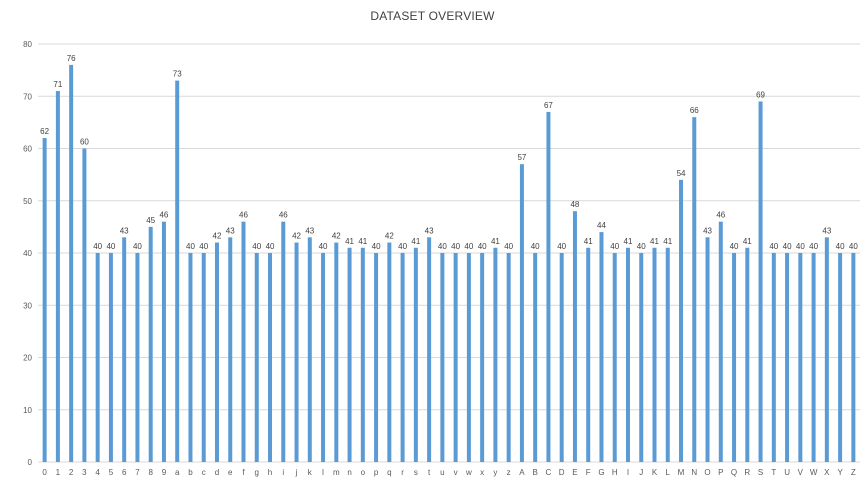 The height and width of the screenshot is (482, 865). What do you see at coordinates (27, 410) in the screenshot?
I see `y-tick-label: 10` at bounding box center [27, 410].